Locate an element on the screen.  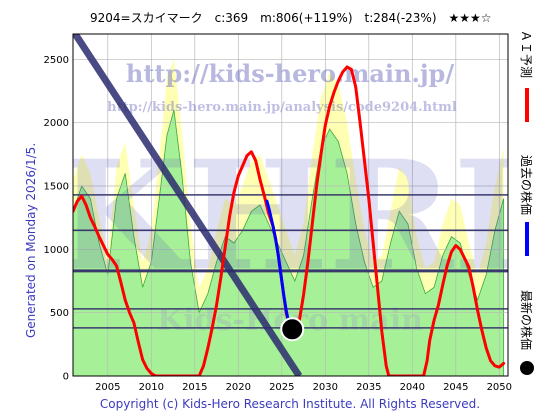
legend: ＡＩ予測 過去の株価 最新の株価 is located at coordinates (526, 202).